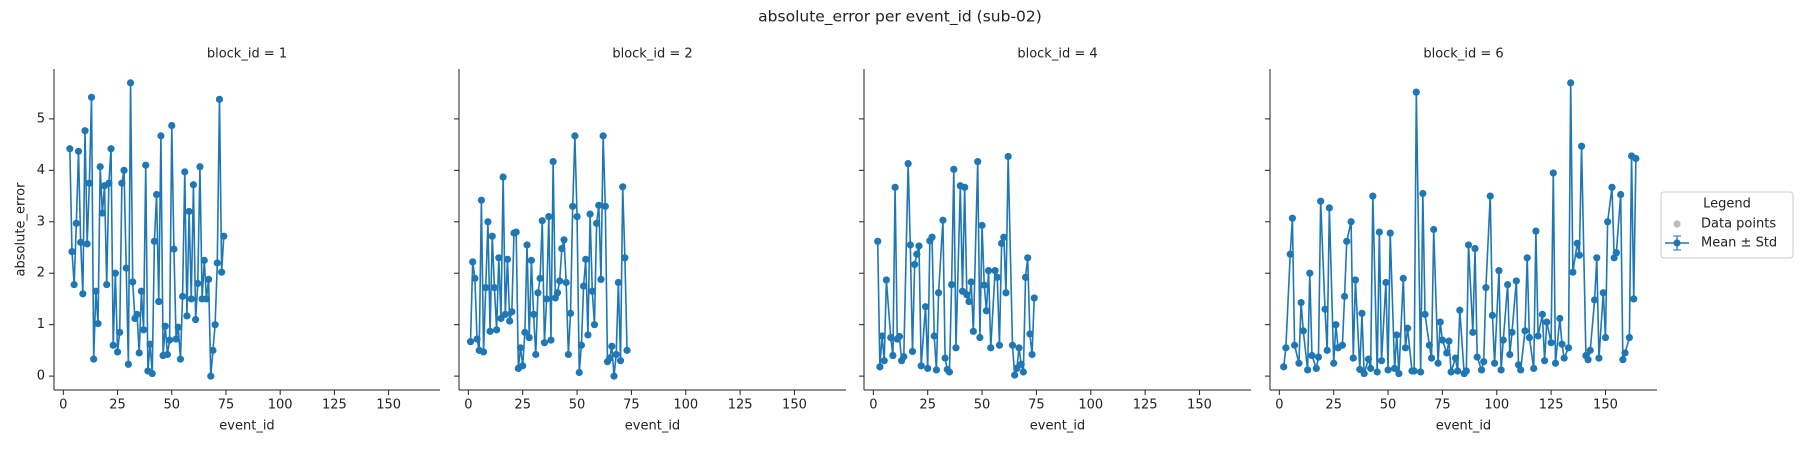  I want to click on x-tick-label: 50, so click(982, 405).